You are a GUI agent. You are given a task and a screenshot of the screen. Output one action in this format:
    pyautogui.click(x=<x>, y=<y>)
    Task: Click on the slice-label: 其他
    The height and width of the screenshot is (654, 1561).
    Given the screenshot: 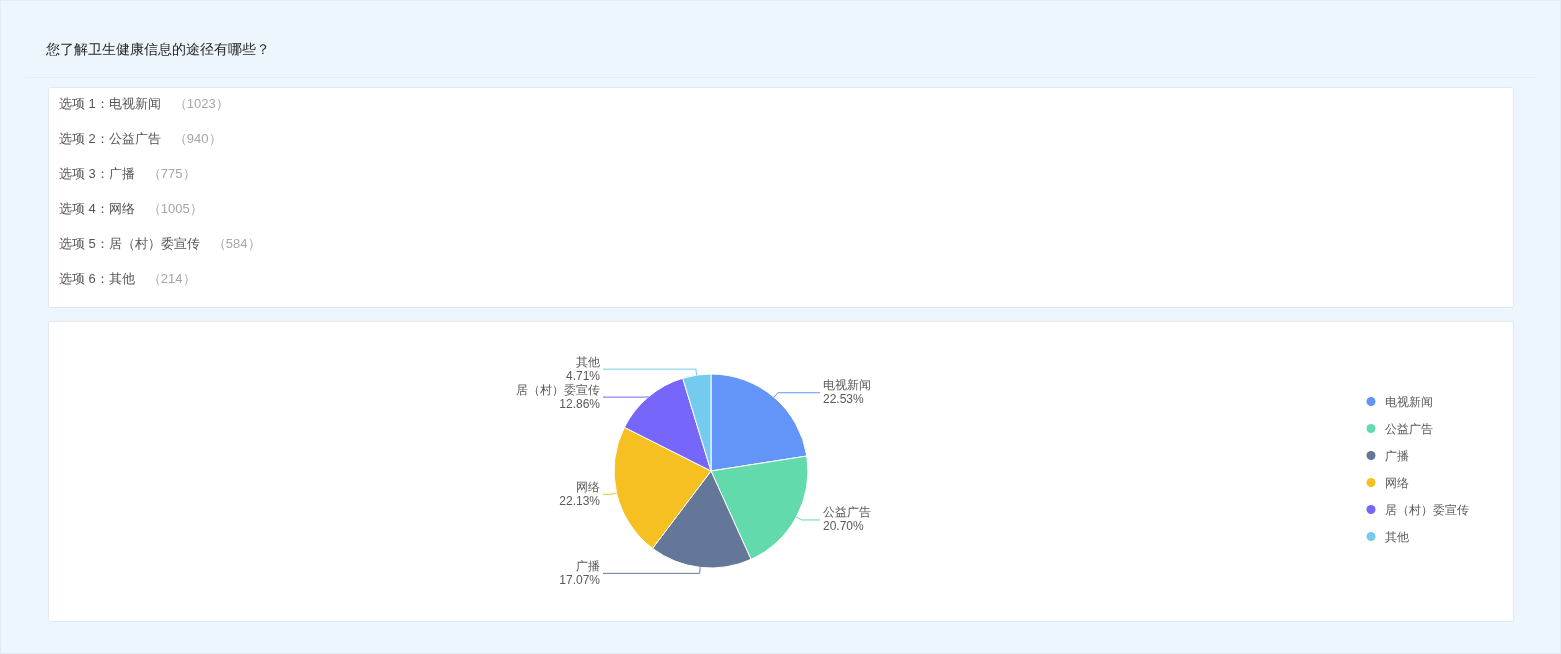 What is the action you would take?
    pyautogui.click(x=588, y=361)
    